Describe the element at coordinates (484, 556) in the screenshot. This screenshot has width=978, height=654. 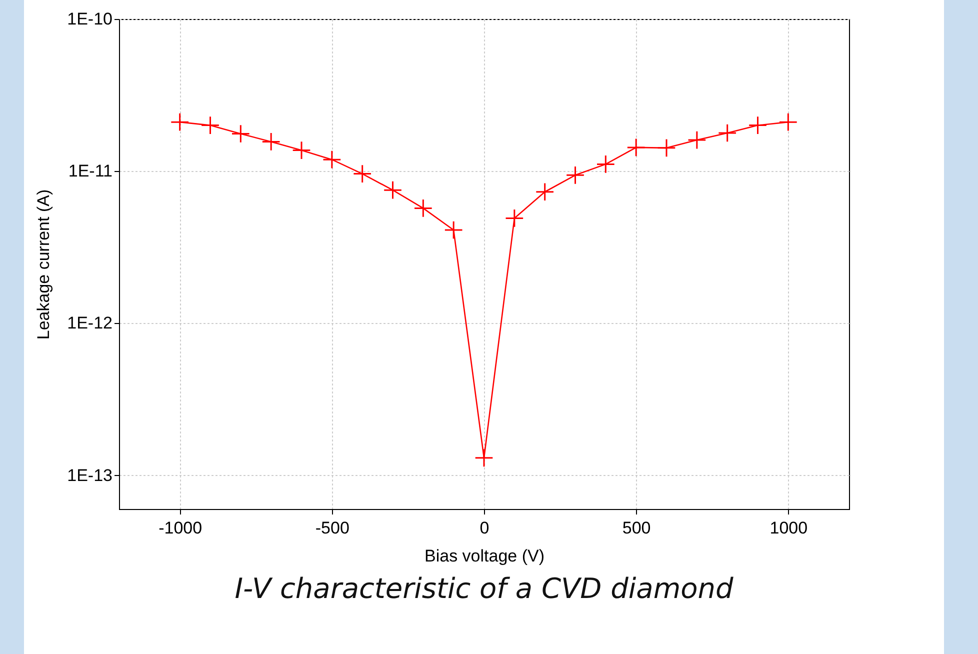
I see `x-axis-title: Bias voltage (V)` at that location.